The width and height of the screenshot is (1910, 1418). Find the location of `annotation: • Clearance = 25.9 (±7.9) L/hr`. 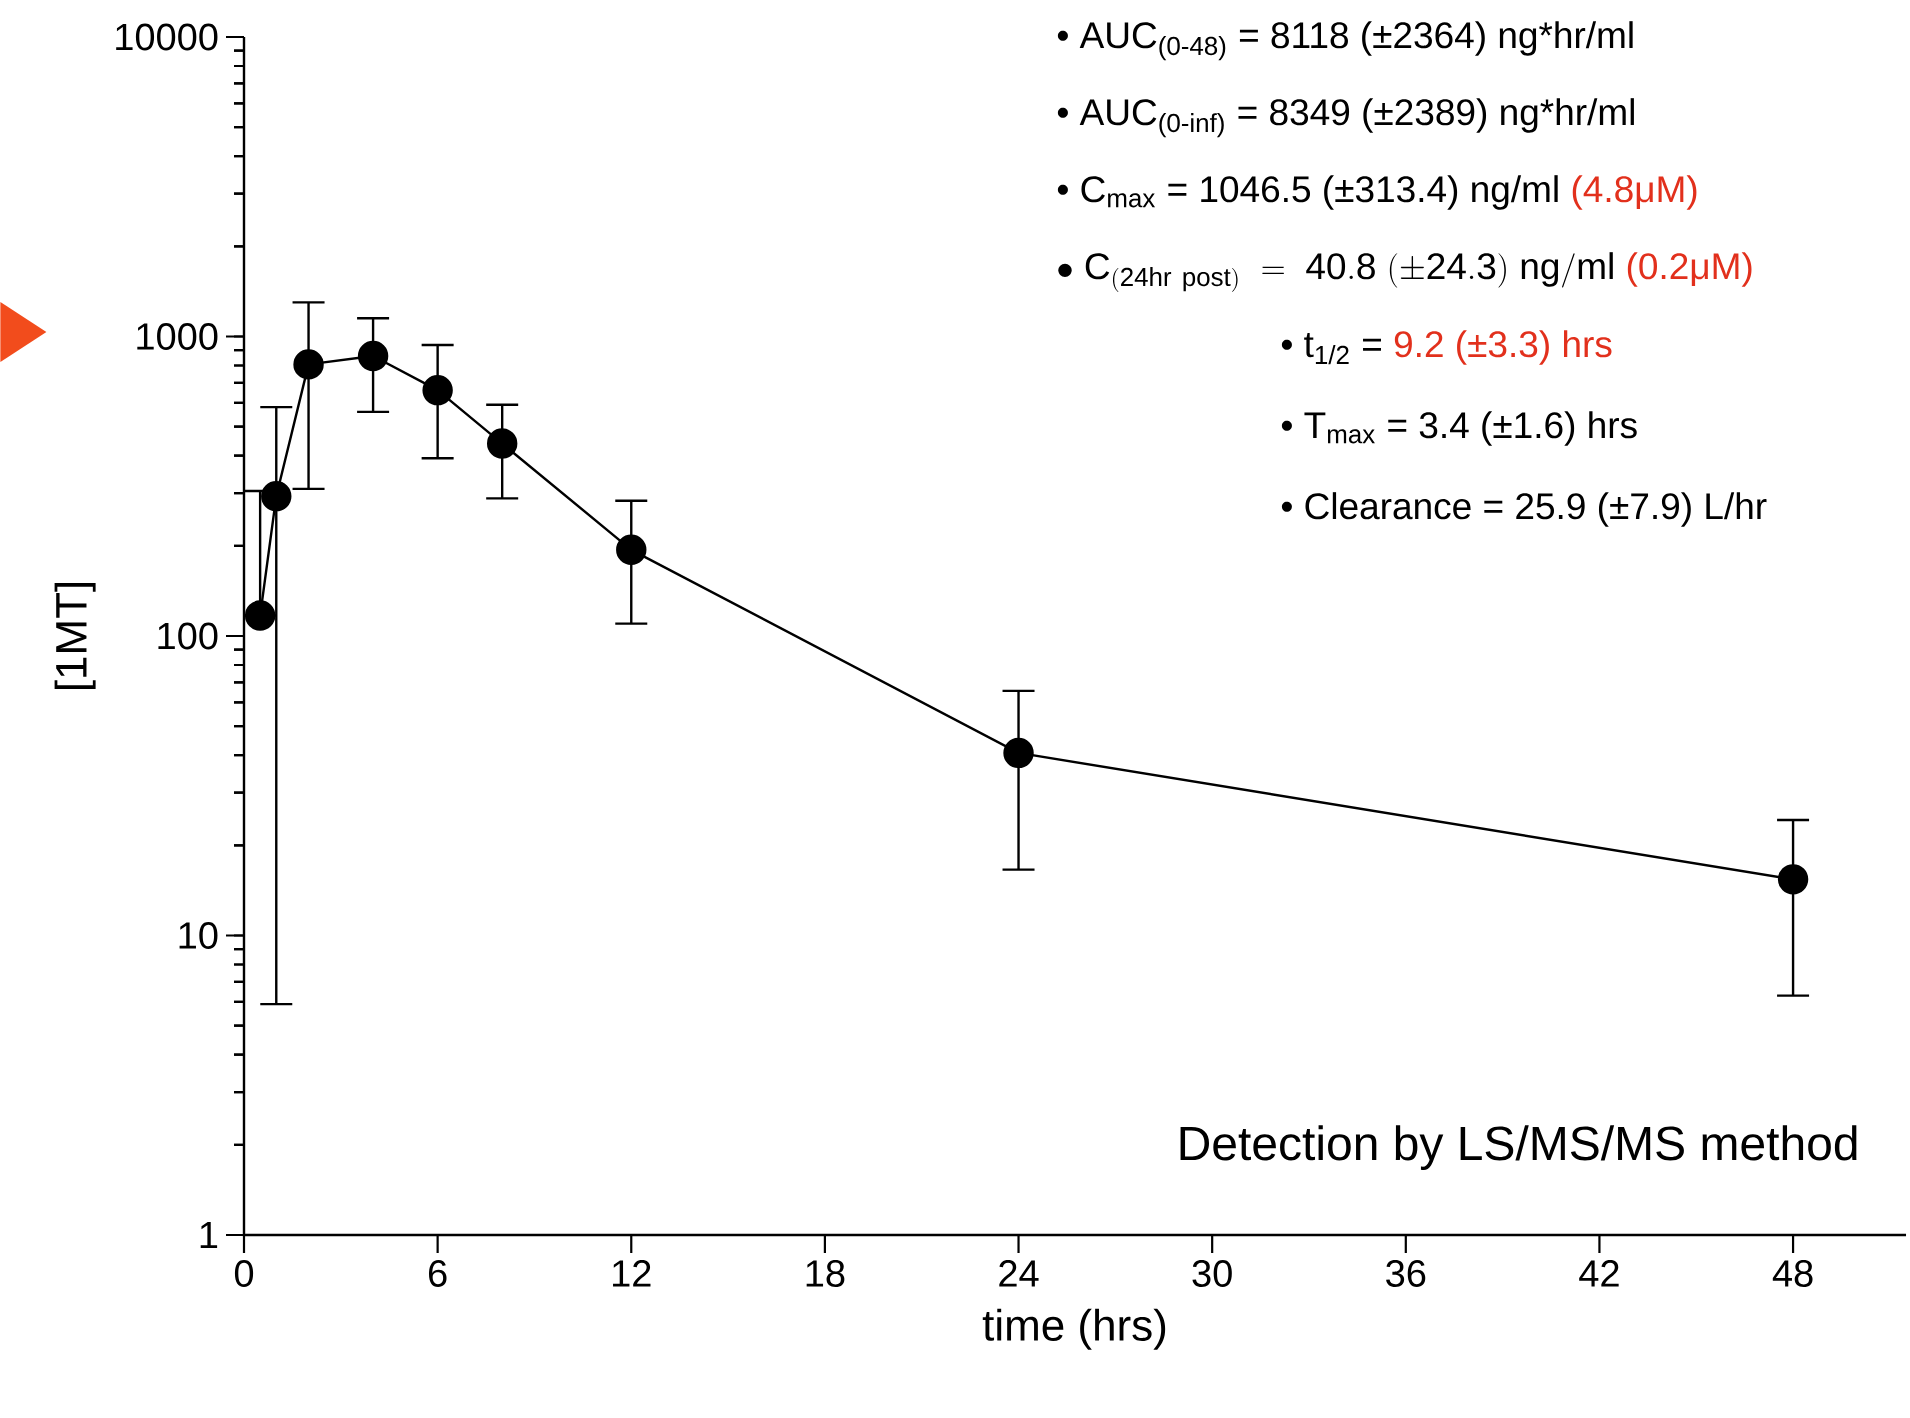

annotation: • Clearance = 25.9 (±7.9) L/hr is located at coordinates (1524, 509).